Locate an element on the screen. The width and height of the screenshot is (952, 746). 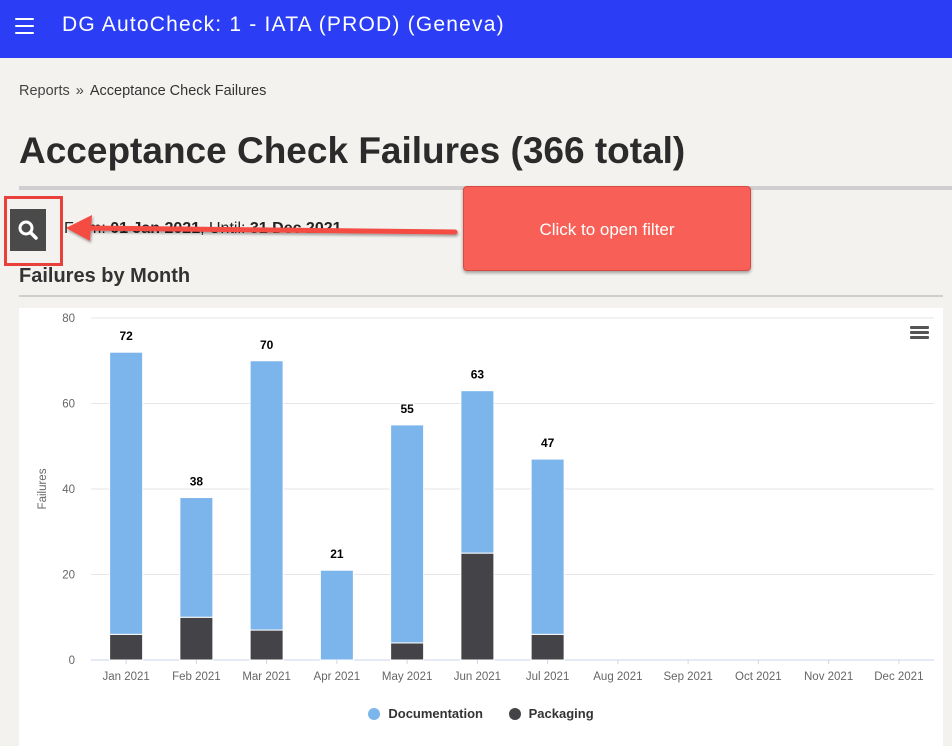
x-tick-label: Jun 2021 is located at coordinates (477, 677).